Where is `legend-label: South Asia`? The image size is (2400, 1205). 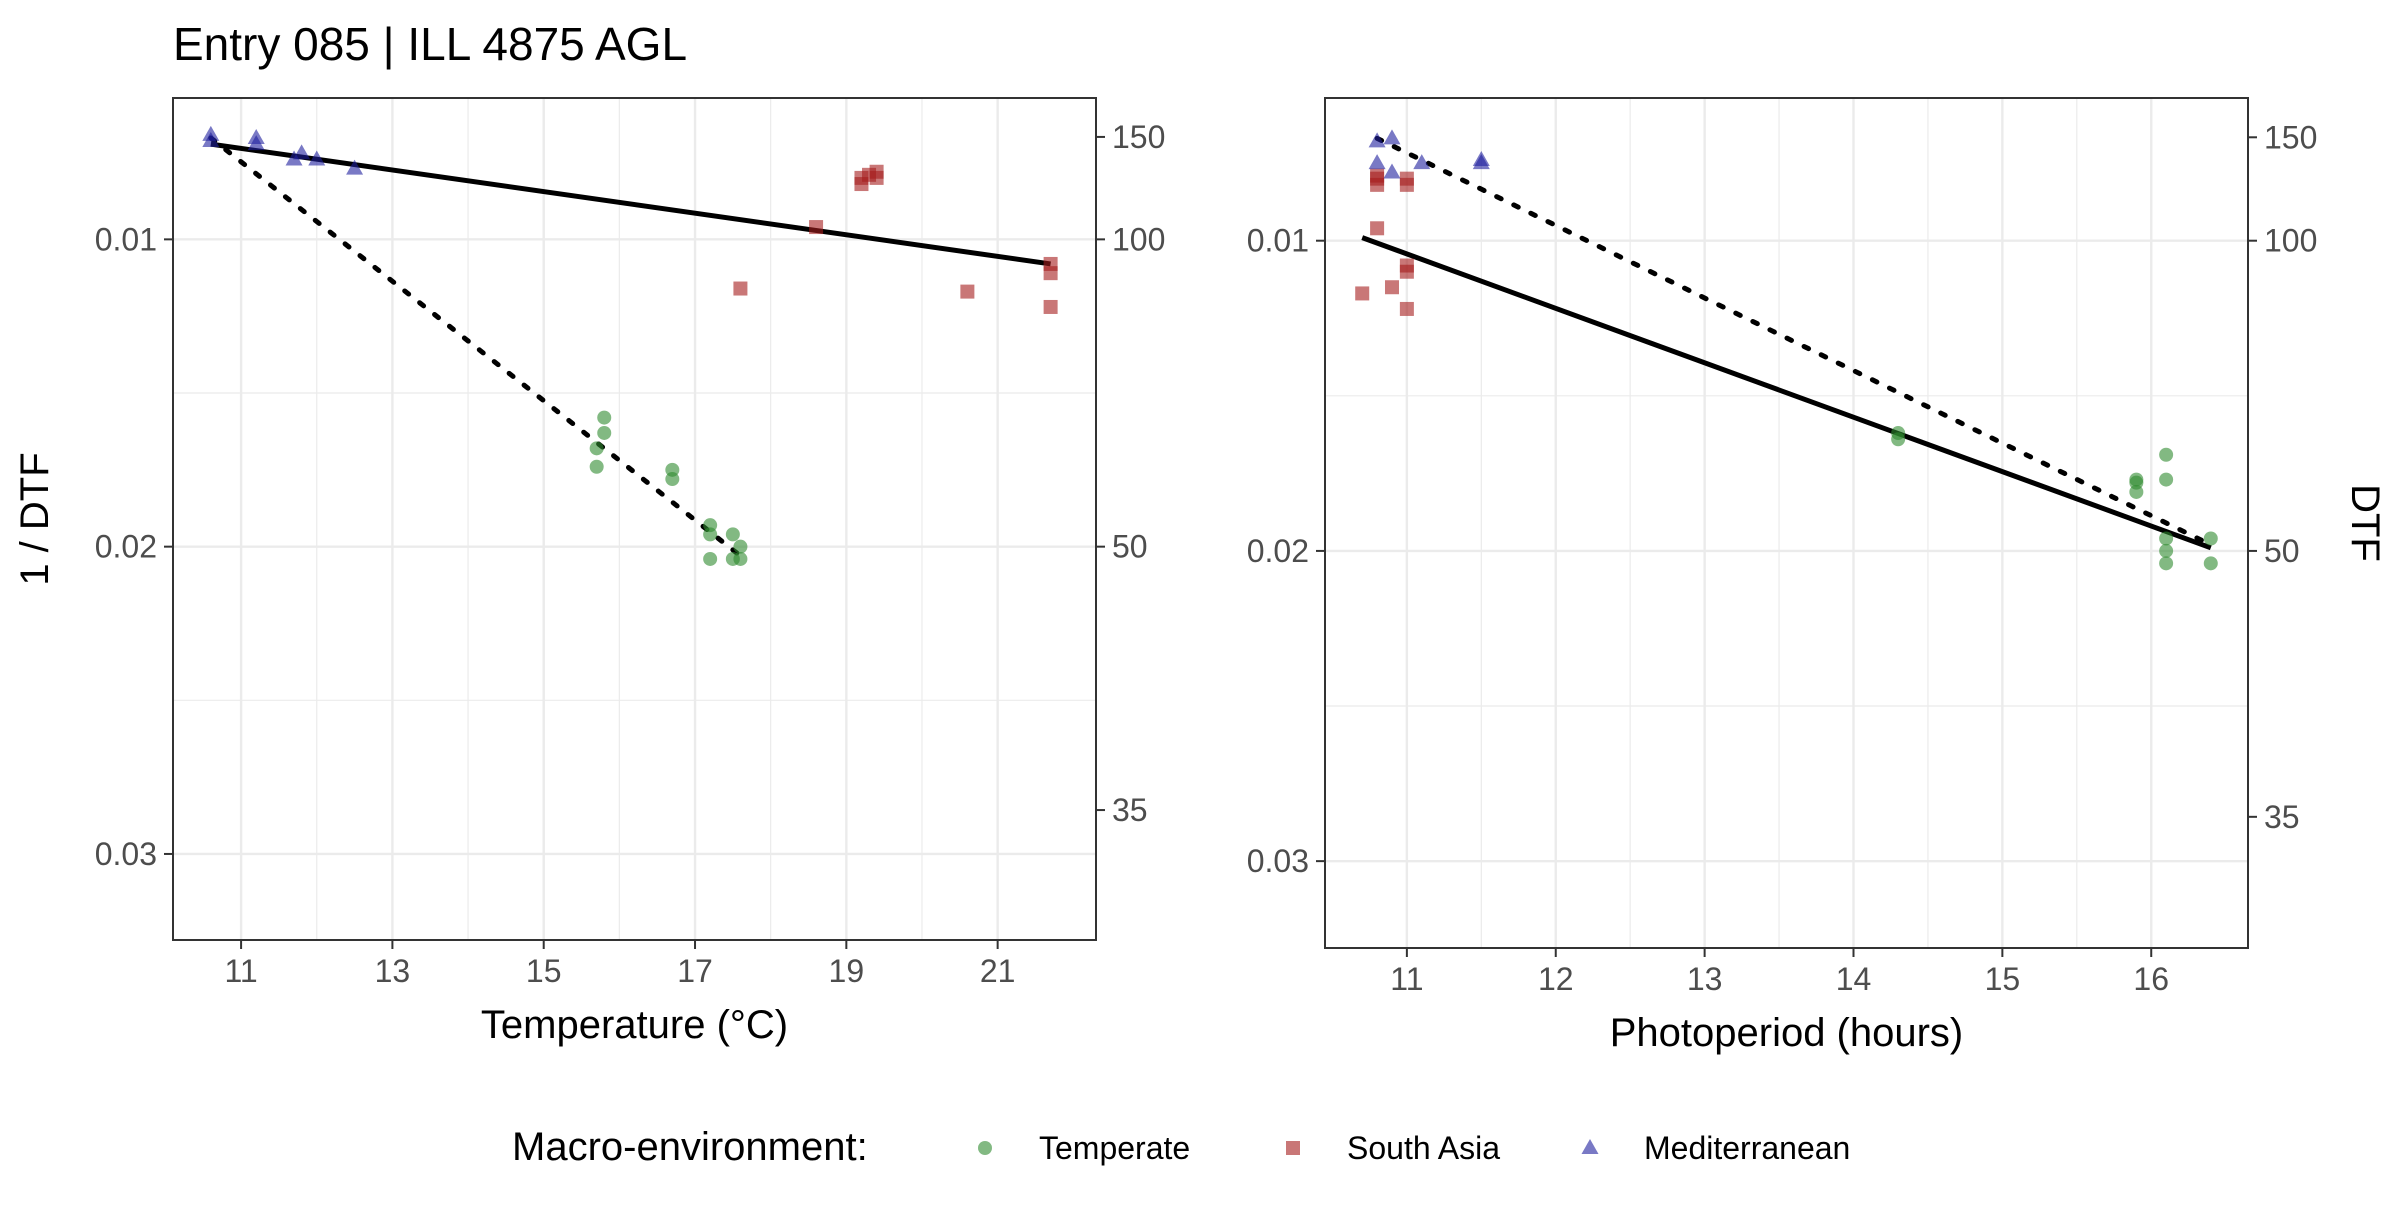
legend-label: South Asia is located at coordinates (1423, 1148).